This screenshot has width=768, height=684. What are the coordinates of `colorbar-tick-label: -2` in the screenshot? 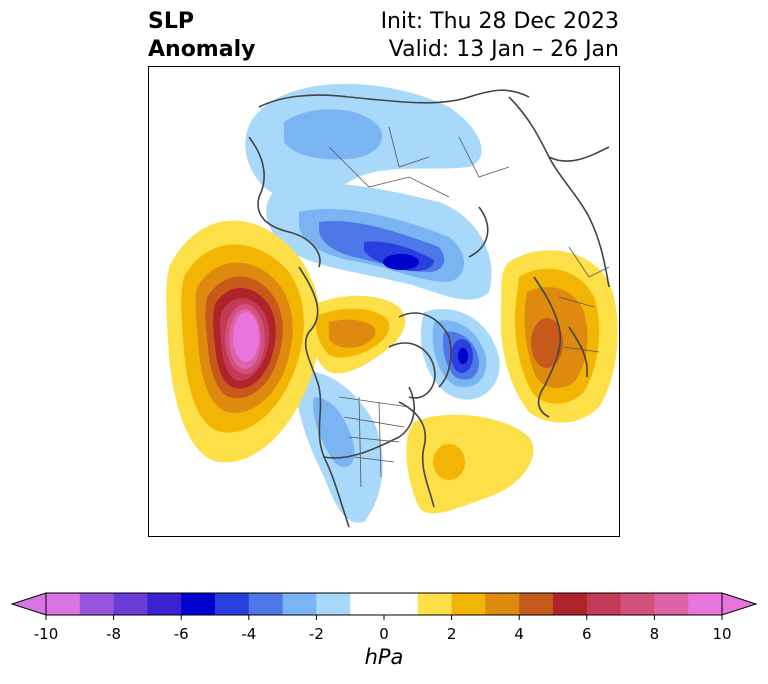 It's located at (316, 634).